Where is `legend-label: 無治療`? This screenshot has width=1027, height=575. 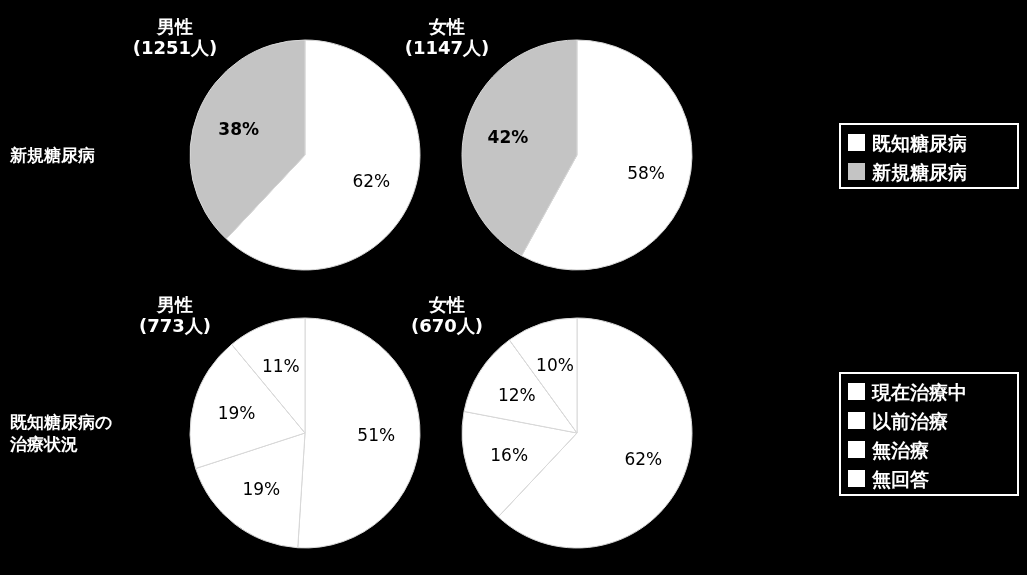
legend-label: 無治療 is located at coordinates (900, 450).